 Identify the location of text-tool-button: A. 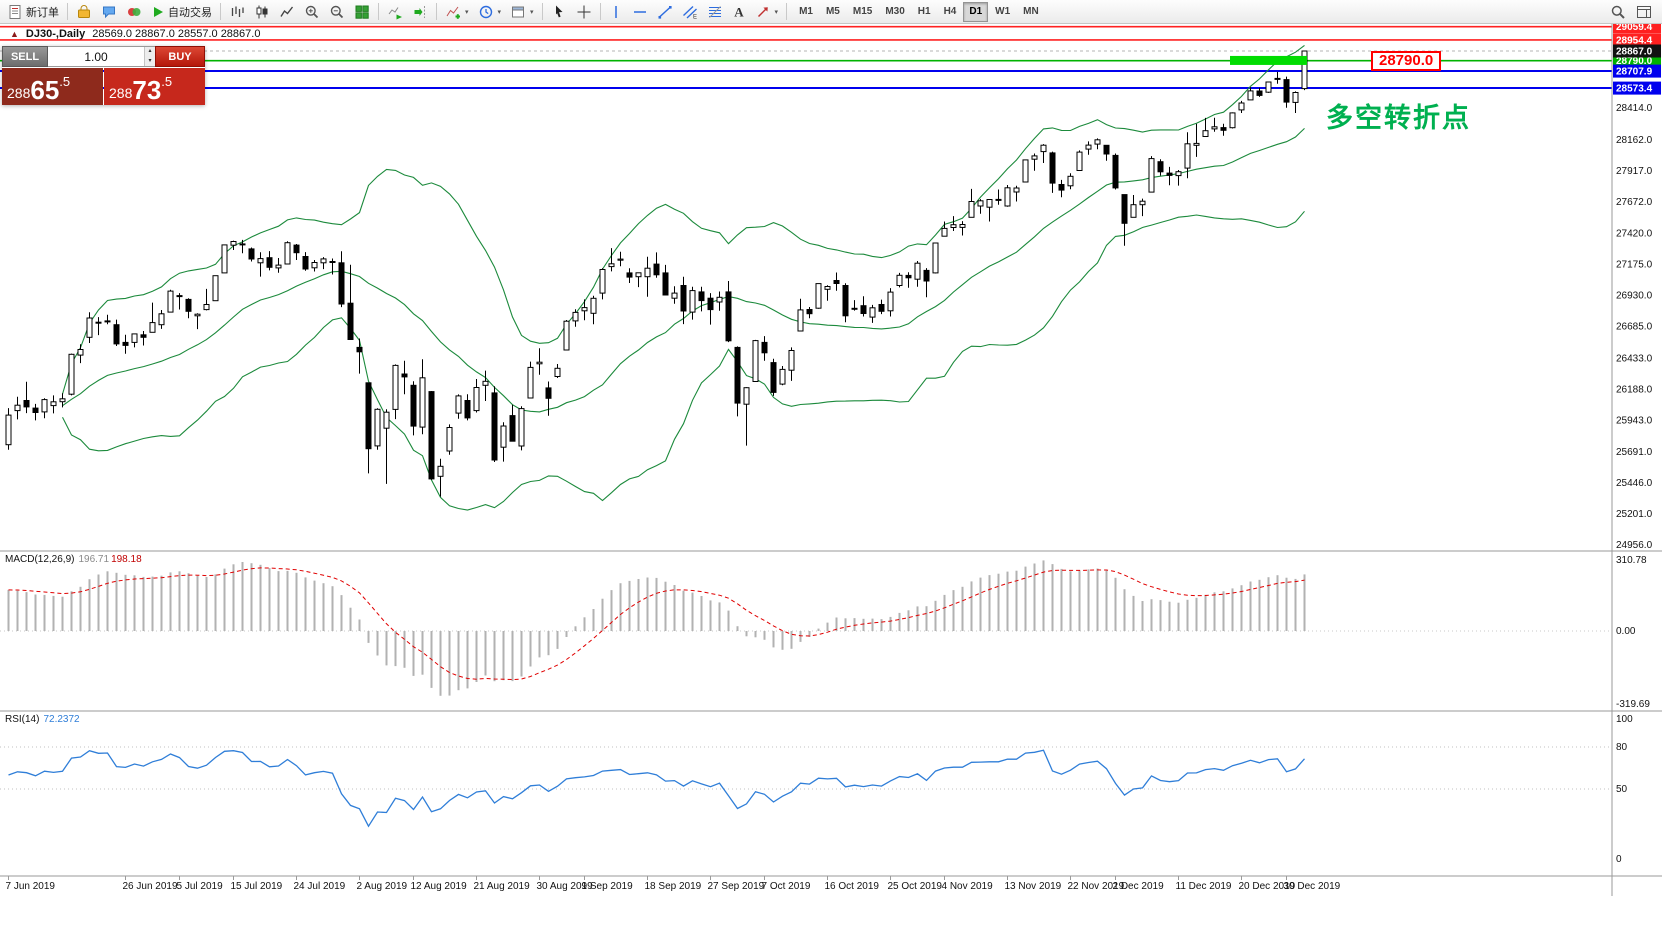
(739, 11).